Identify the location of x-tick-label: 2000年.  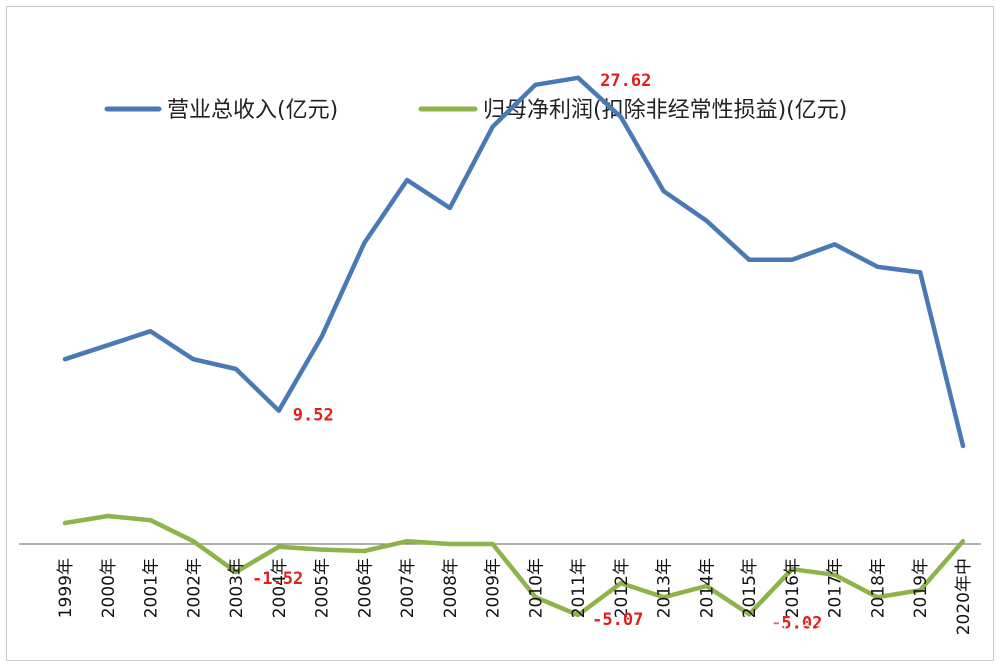
(109, 588).